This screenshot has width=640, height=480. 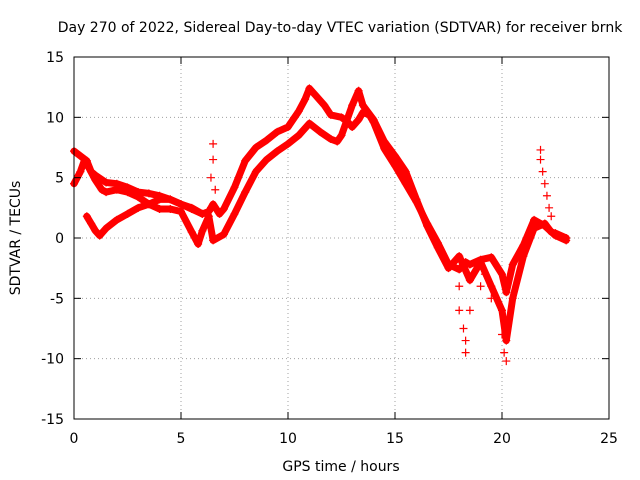 What do you see at coordinates (181, 439) in the screenshot?
I see `x-tick-label: 5` at bounding box center [181, 439].